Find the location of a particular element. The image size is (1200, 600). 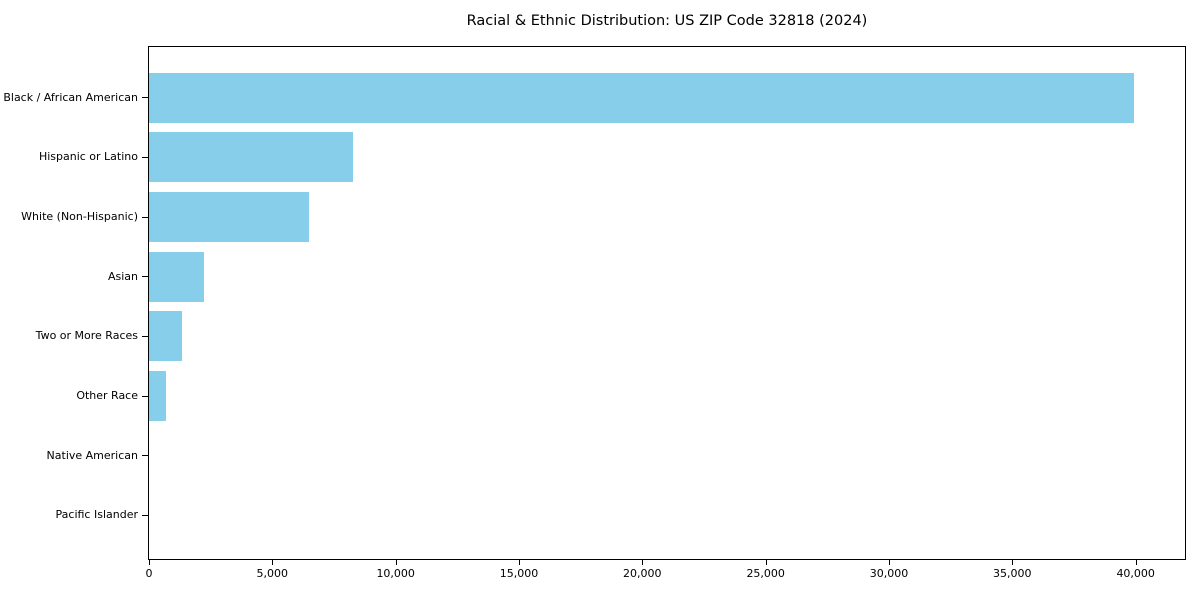

y-tick-label: White (Non-Hispanic) is located at coordinates (79, 216).